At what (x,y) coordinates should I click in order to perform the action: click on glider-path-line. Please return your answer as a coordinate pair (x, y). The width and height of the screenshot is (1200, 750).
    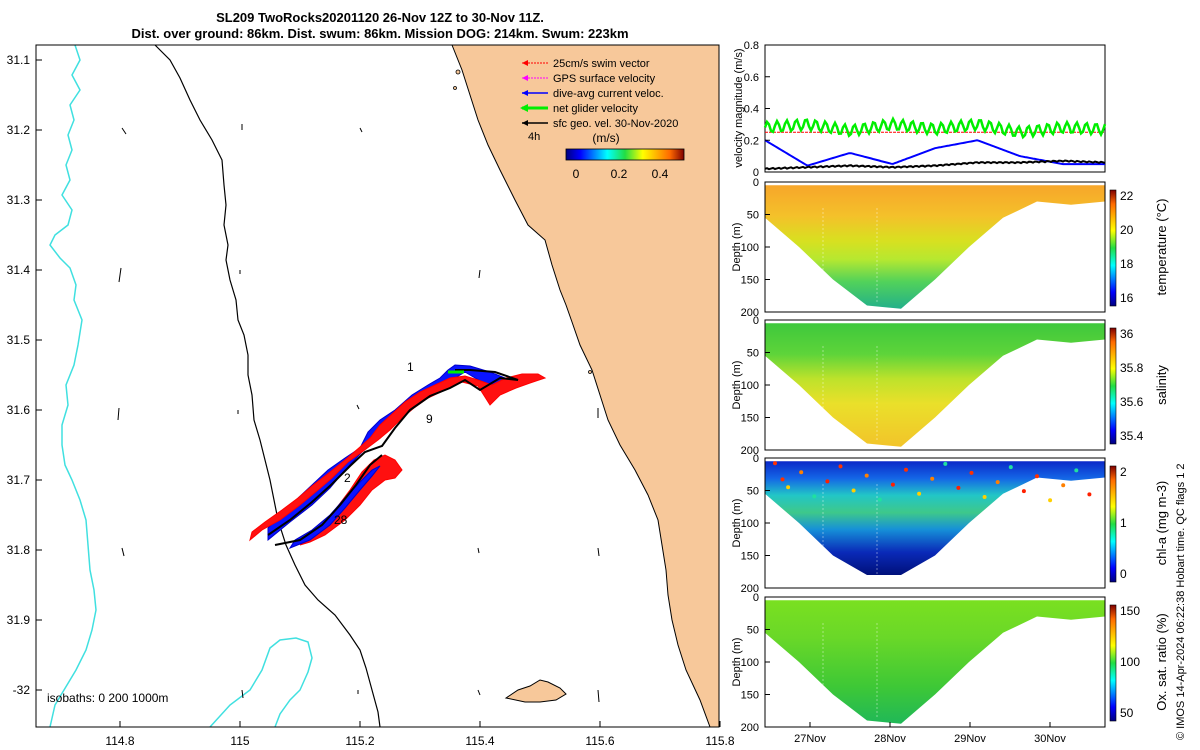
    Looking at the image, I should click on (393, 452).